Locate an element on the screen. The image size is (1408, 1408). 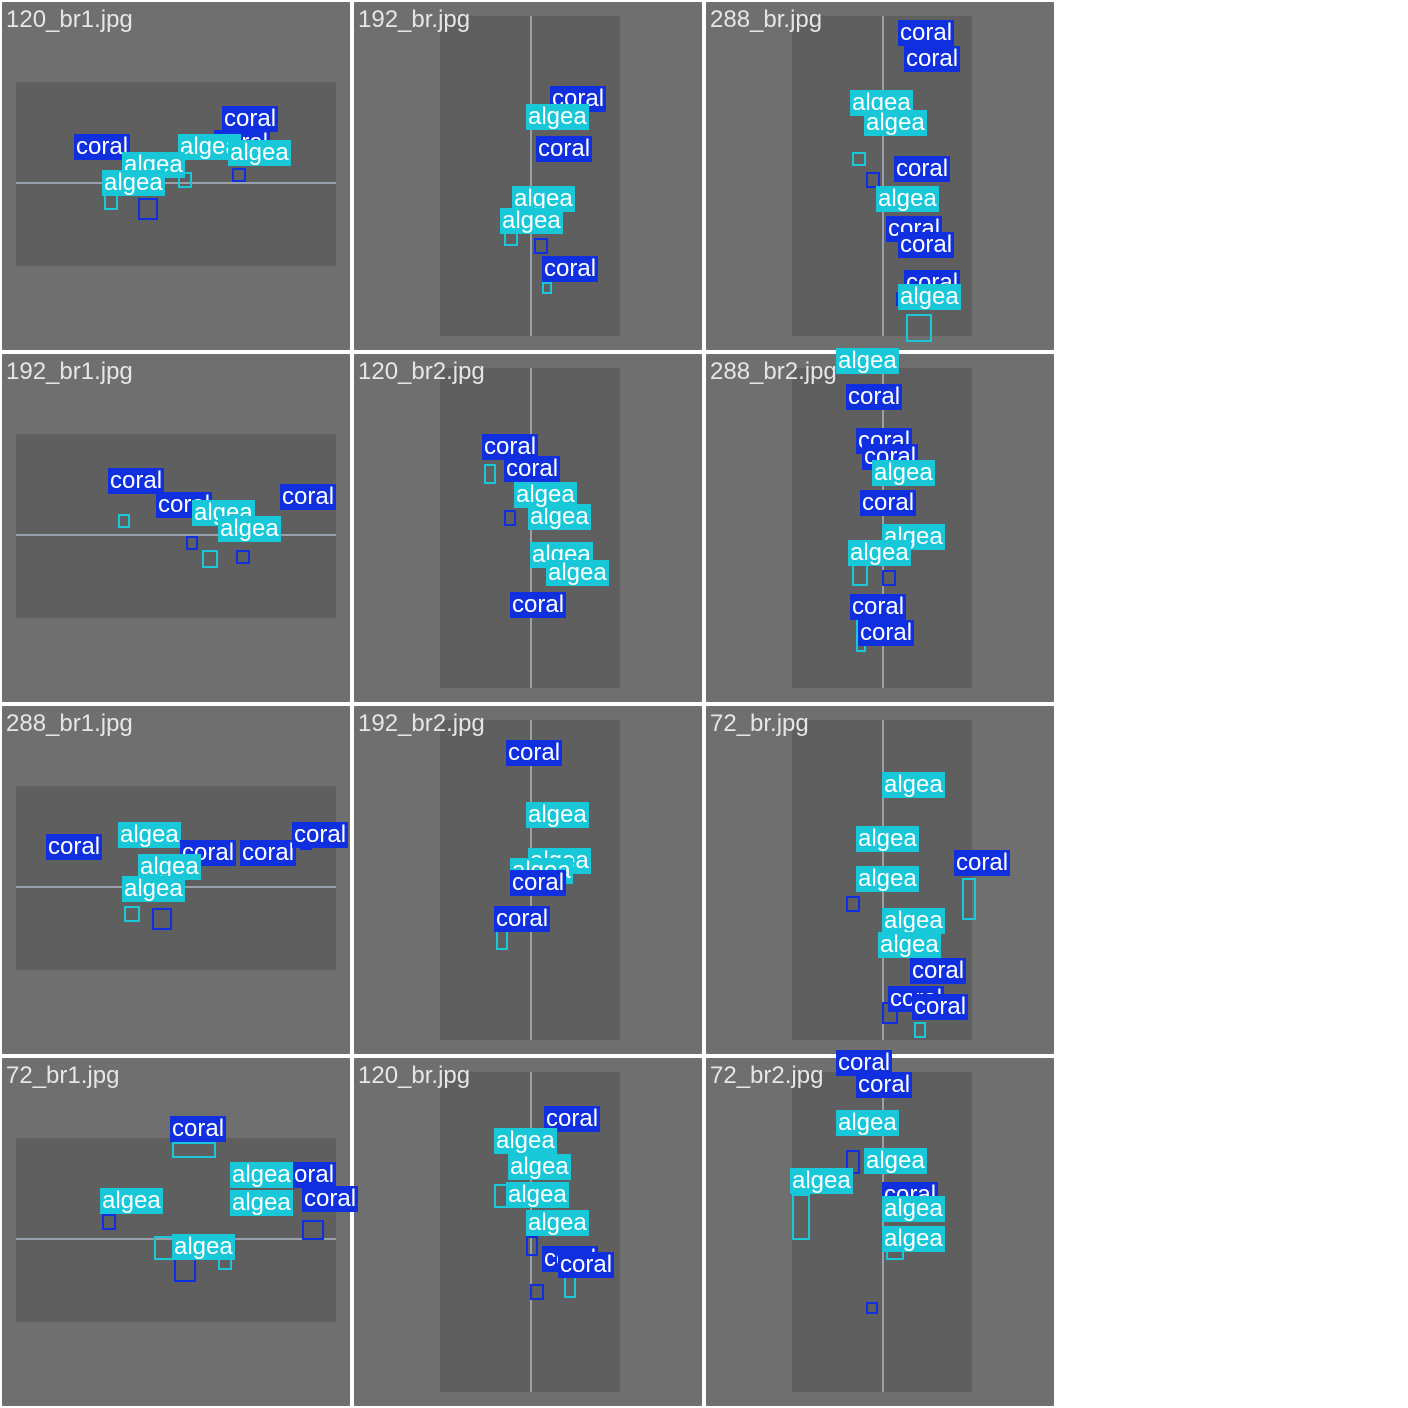
tile-filename: 72_br1.jpg is located at coordinates (63, 1075).